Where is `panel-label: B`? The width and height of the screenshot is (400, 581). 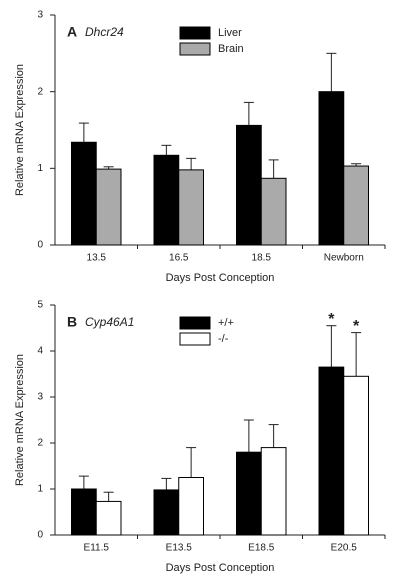 panel-label: B is located at coordinates (72, 322).